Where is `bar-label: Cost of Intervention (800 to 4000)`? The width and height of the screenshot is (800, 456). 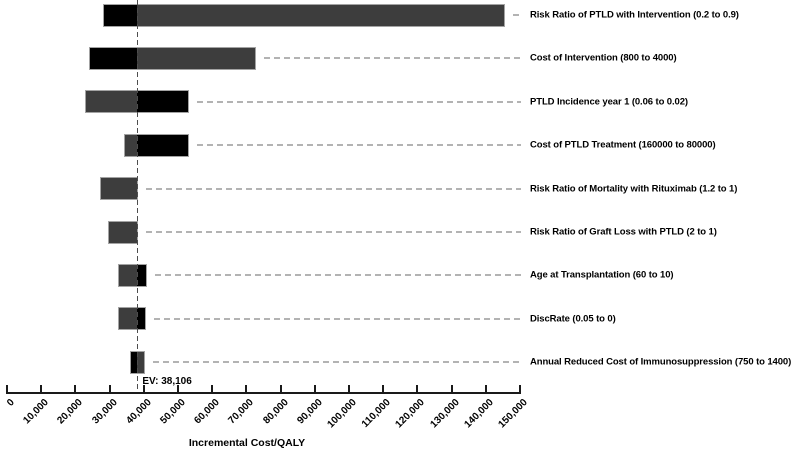 bar-label: Cost of Intervention (800 to 4000) is located at coordinates (603, 58).